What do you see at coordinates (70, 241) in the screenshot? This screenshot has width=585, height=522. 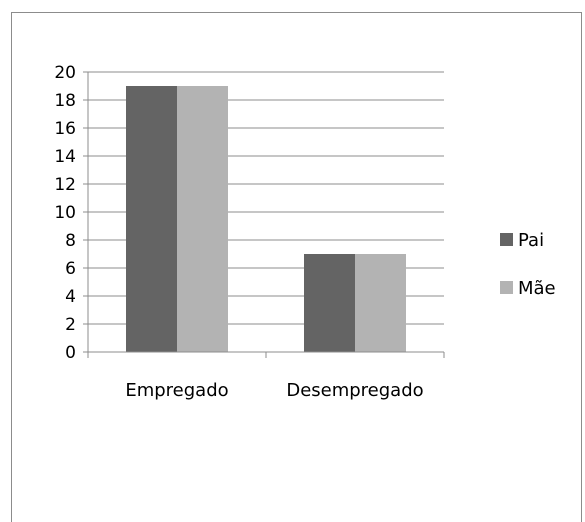 I see `y-tick-label: 8` at bounding box center [70, 241].